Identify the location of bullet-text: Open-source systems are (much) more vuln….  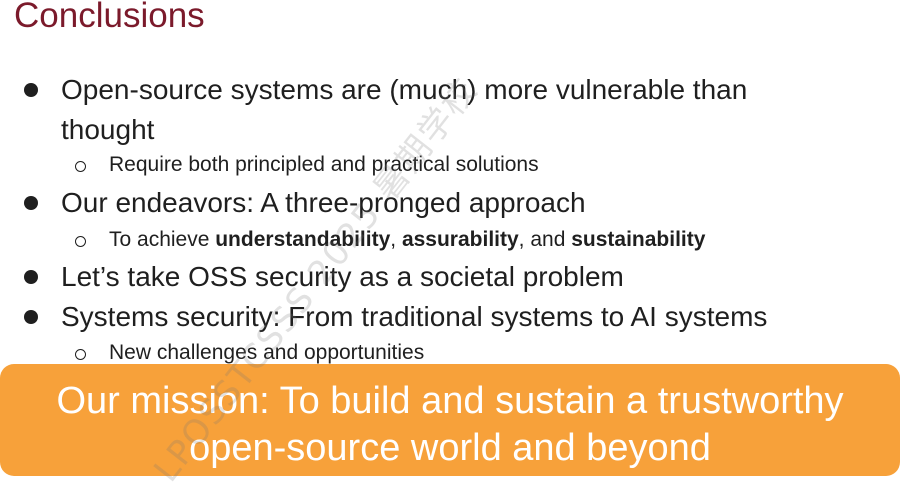
(404, 89).